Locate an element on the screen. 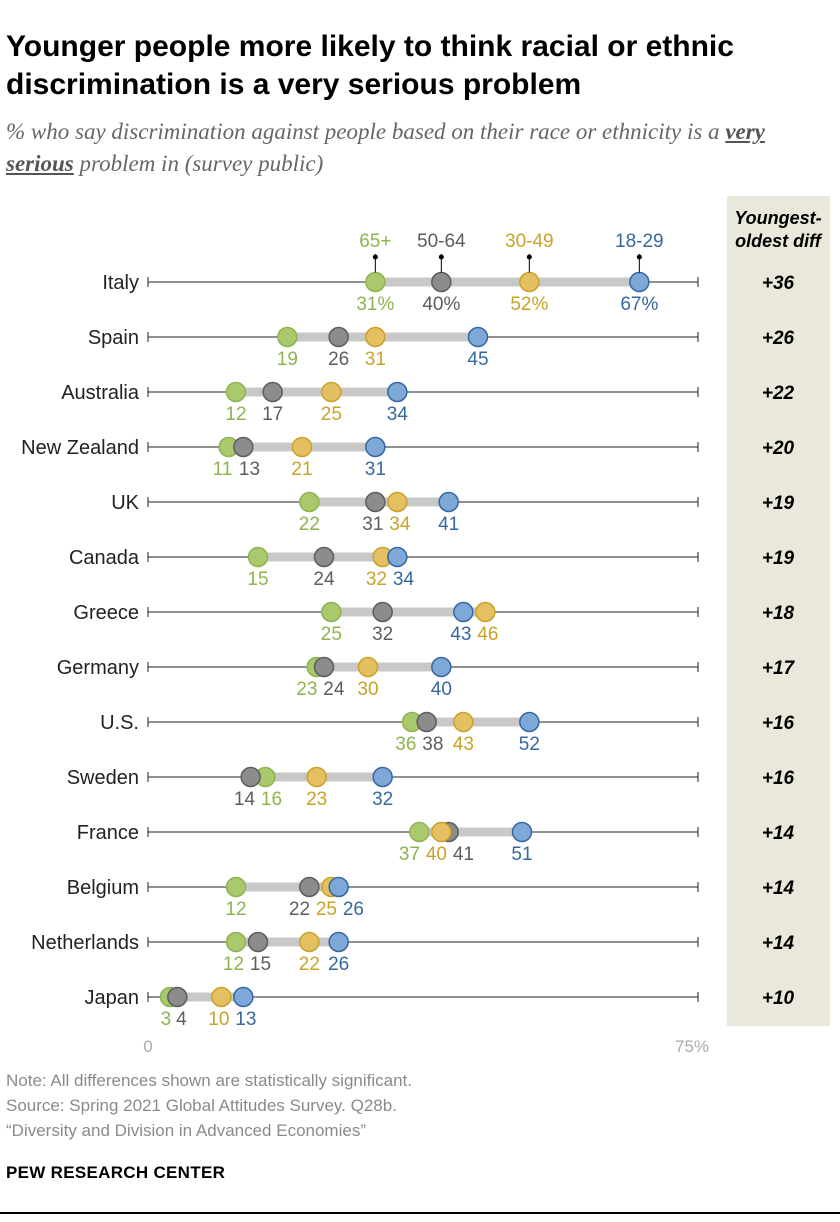 The width and height of the screenshot is (840, 1222). value-label-a65: 15 is located at coordinates (257, 579).